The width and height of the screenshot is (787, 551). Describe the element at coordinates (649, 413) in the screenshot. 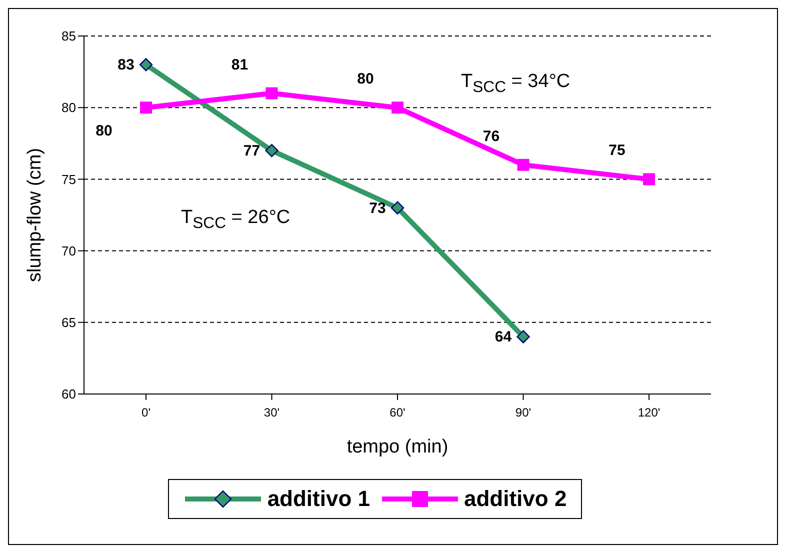

I see `x-tick-label: 120'` at that location.